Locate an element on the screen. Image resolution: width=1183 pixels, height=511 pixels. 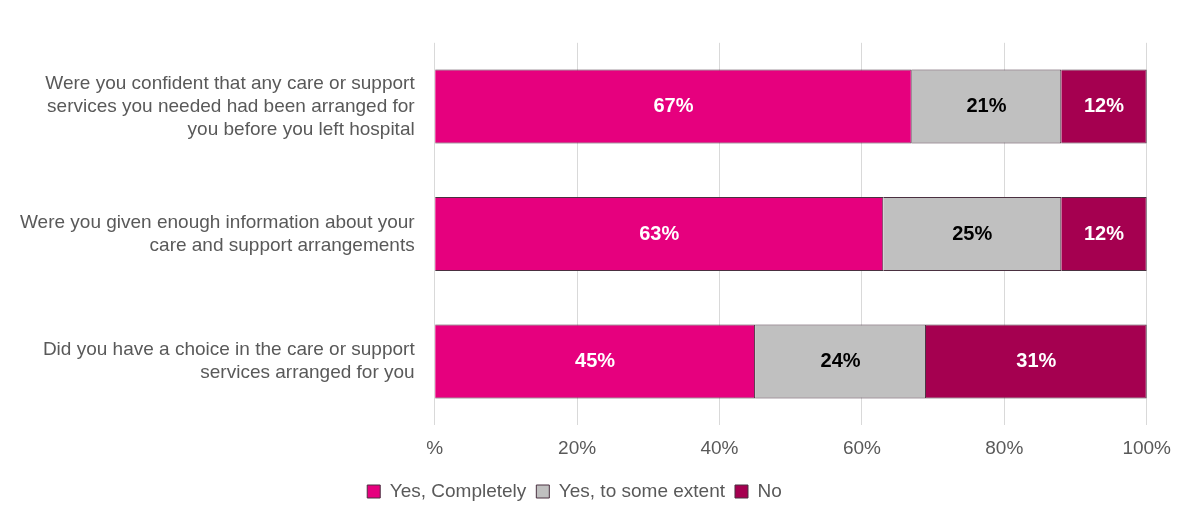
data-label: 67% is located at coordinates (673, 105).